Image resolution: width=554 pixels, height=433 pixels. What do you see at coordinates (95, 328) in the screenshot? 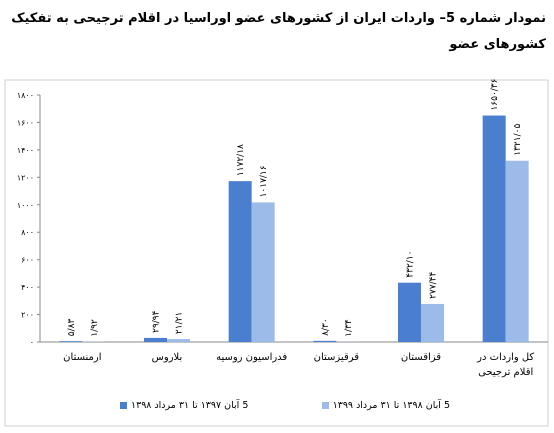
I see `value-label: ۱/۹۲` at bounding box center [95, 328].